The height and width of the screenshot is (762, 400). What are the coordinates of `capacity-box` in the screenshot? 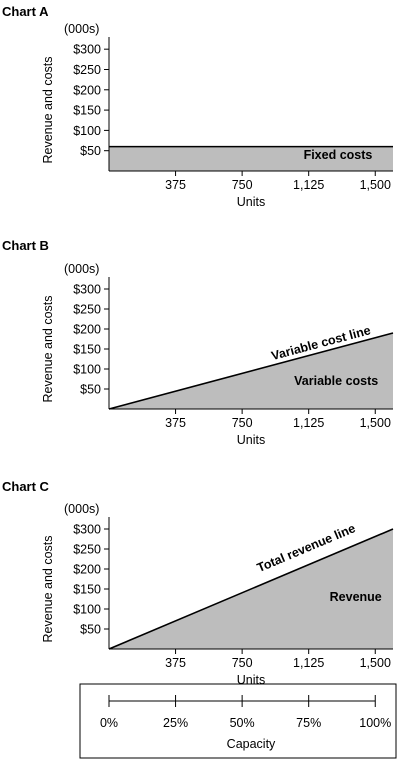 It's located at (238, 721).